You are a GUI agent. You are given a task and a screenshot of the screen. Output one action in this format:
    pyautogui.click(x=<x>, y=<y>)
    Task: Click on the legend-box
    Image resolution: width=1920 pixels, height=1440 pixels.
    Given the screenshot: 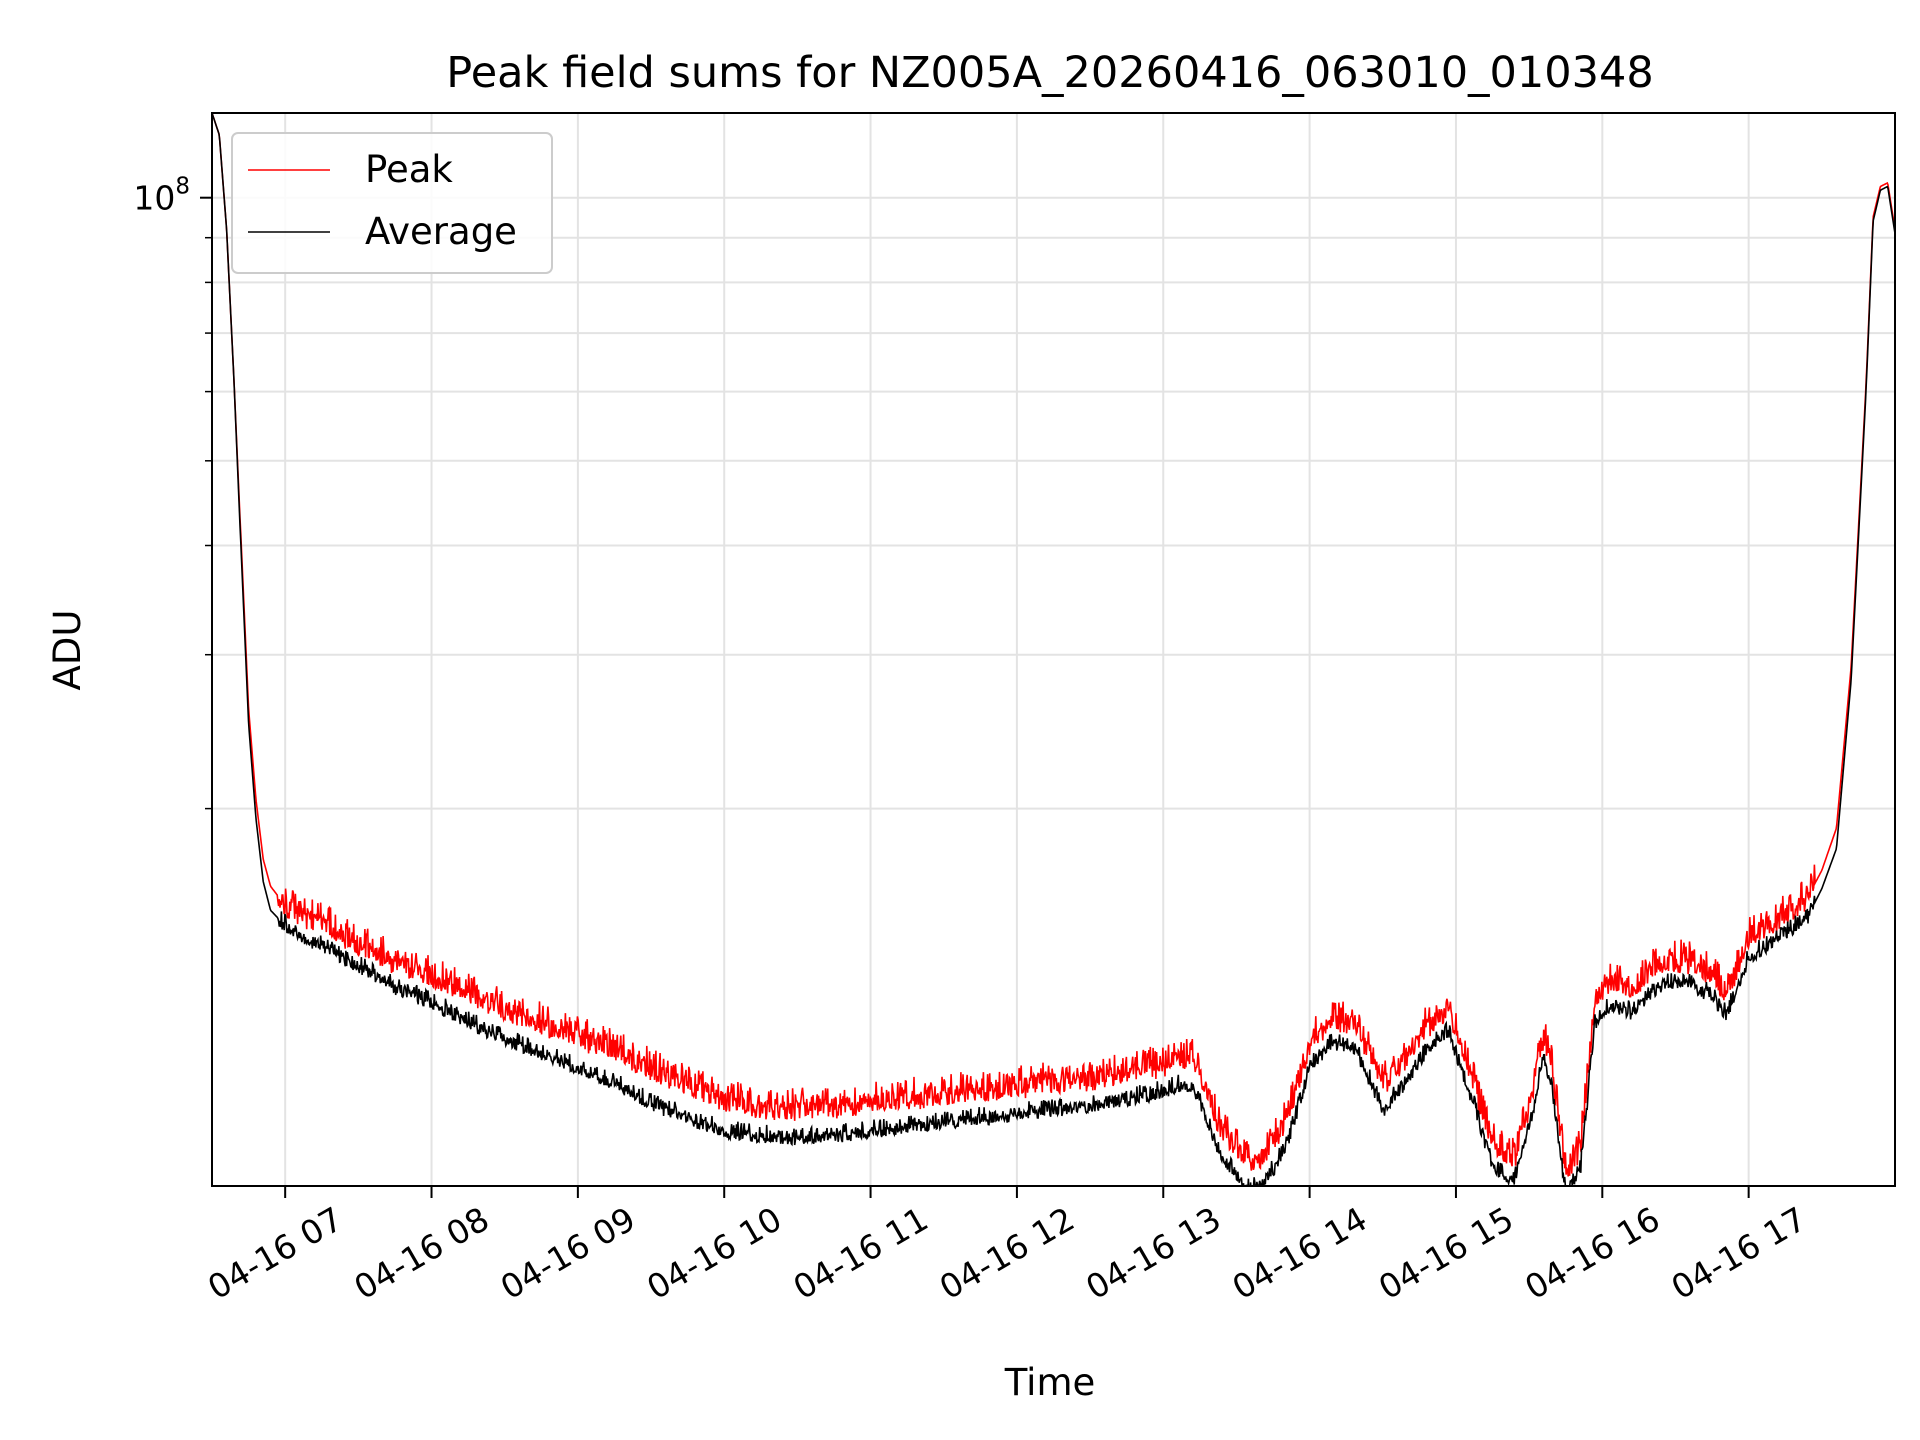 What is the action you would take?
    pyautogui.click(x=392, y=203)
    